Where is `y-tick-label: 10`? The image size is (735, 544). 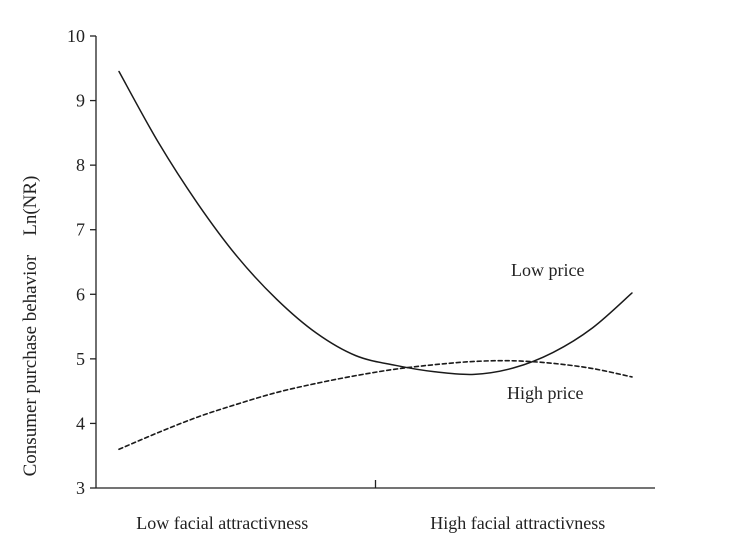 y-tick-label: 10 is located at coordinates (76, 36).